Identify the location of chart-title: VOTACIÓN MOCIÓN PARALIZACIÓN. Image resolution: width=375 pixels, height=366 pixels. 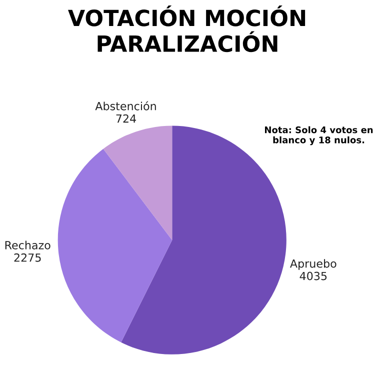
(187, 28).